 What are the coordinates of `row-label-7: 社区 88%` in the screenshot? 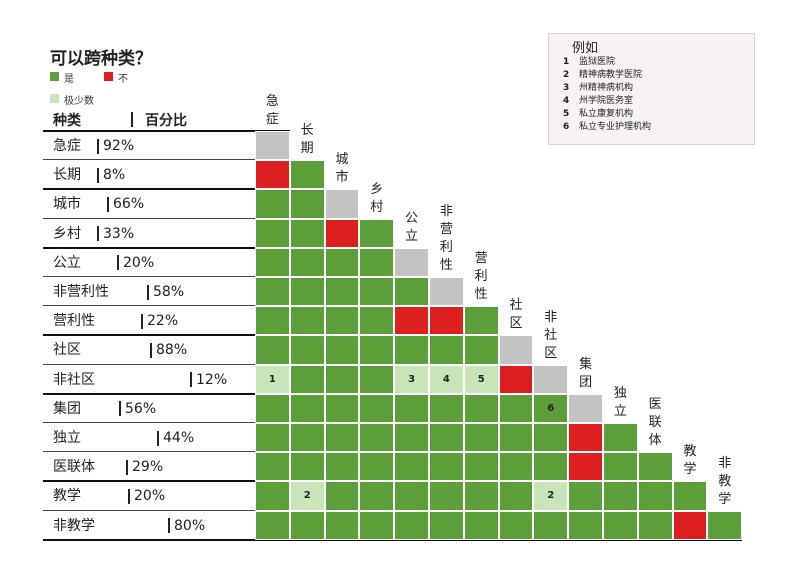 It's located at (120, 350).